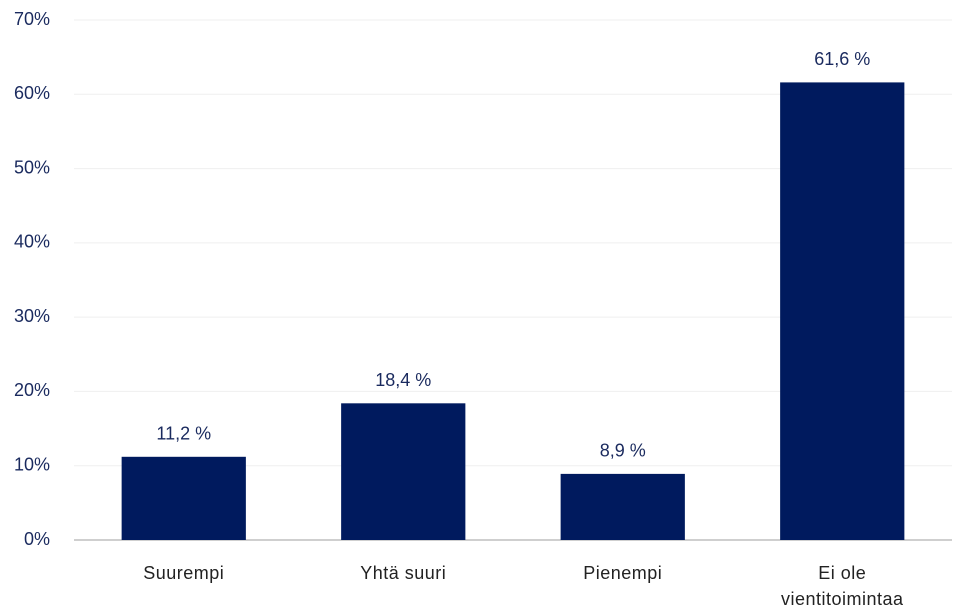 The height and width of the screenshot is (612, 955). What do you see at coordinates (403, 573) in the screenshot?
I see `x-tick-label: Yhtä suuri` at bounding box center [403, 573].